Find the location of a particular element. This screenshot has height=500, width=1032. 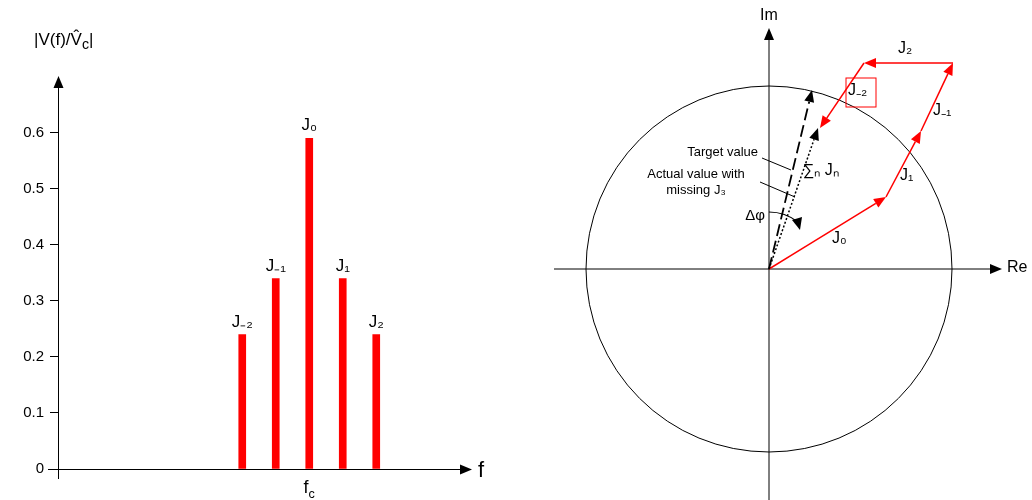

y-tick-label: 0.4 is located at coordinates (33, 244).